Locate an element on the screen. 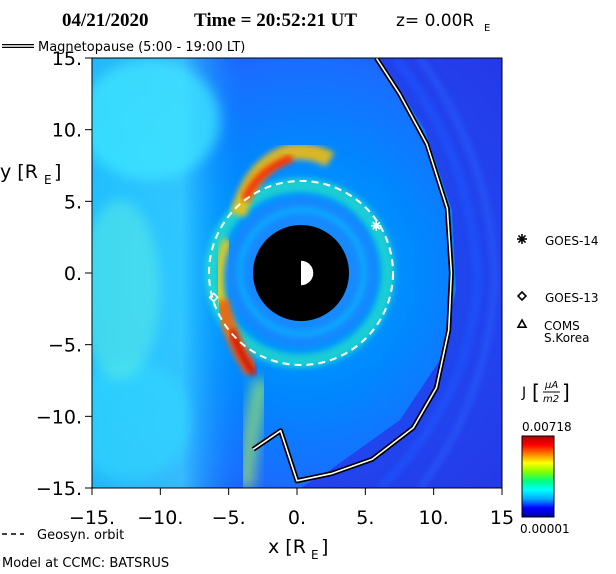 The height and width of the screenshot is (574, 616). geosyn-orbit is located at coordinates (301, 273).